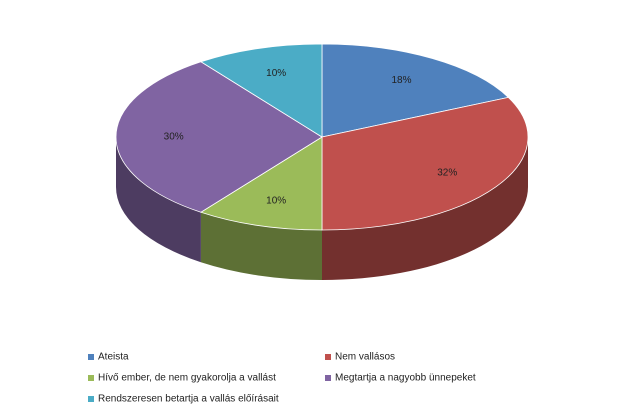 This screenshot has width=631, height=414. I want to click on data-label: 30%, so click(174, 137).